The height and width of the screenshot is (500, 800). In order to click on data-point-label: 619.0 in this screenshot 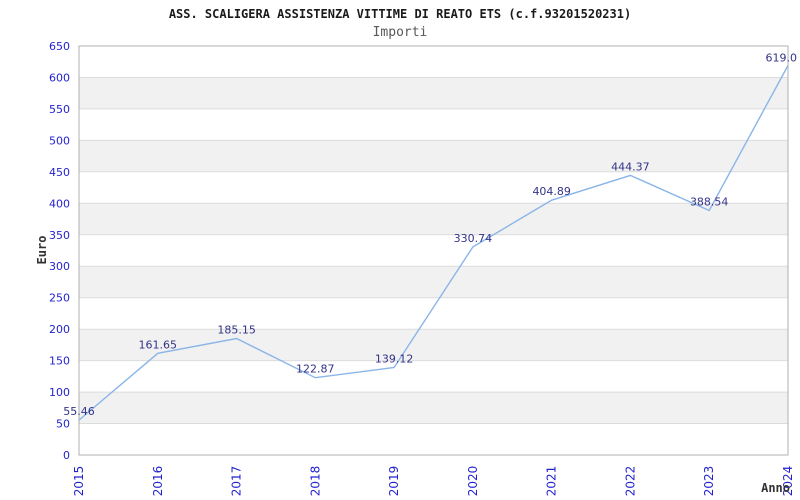, I will do `click(782, 58)`.